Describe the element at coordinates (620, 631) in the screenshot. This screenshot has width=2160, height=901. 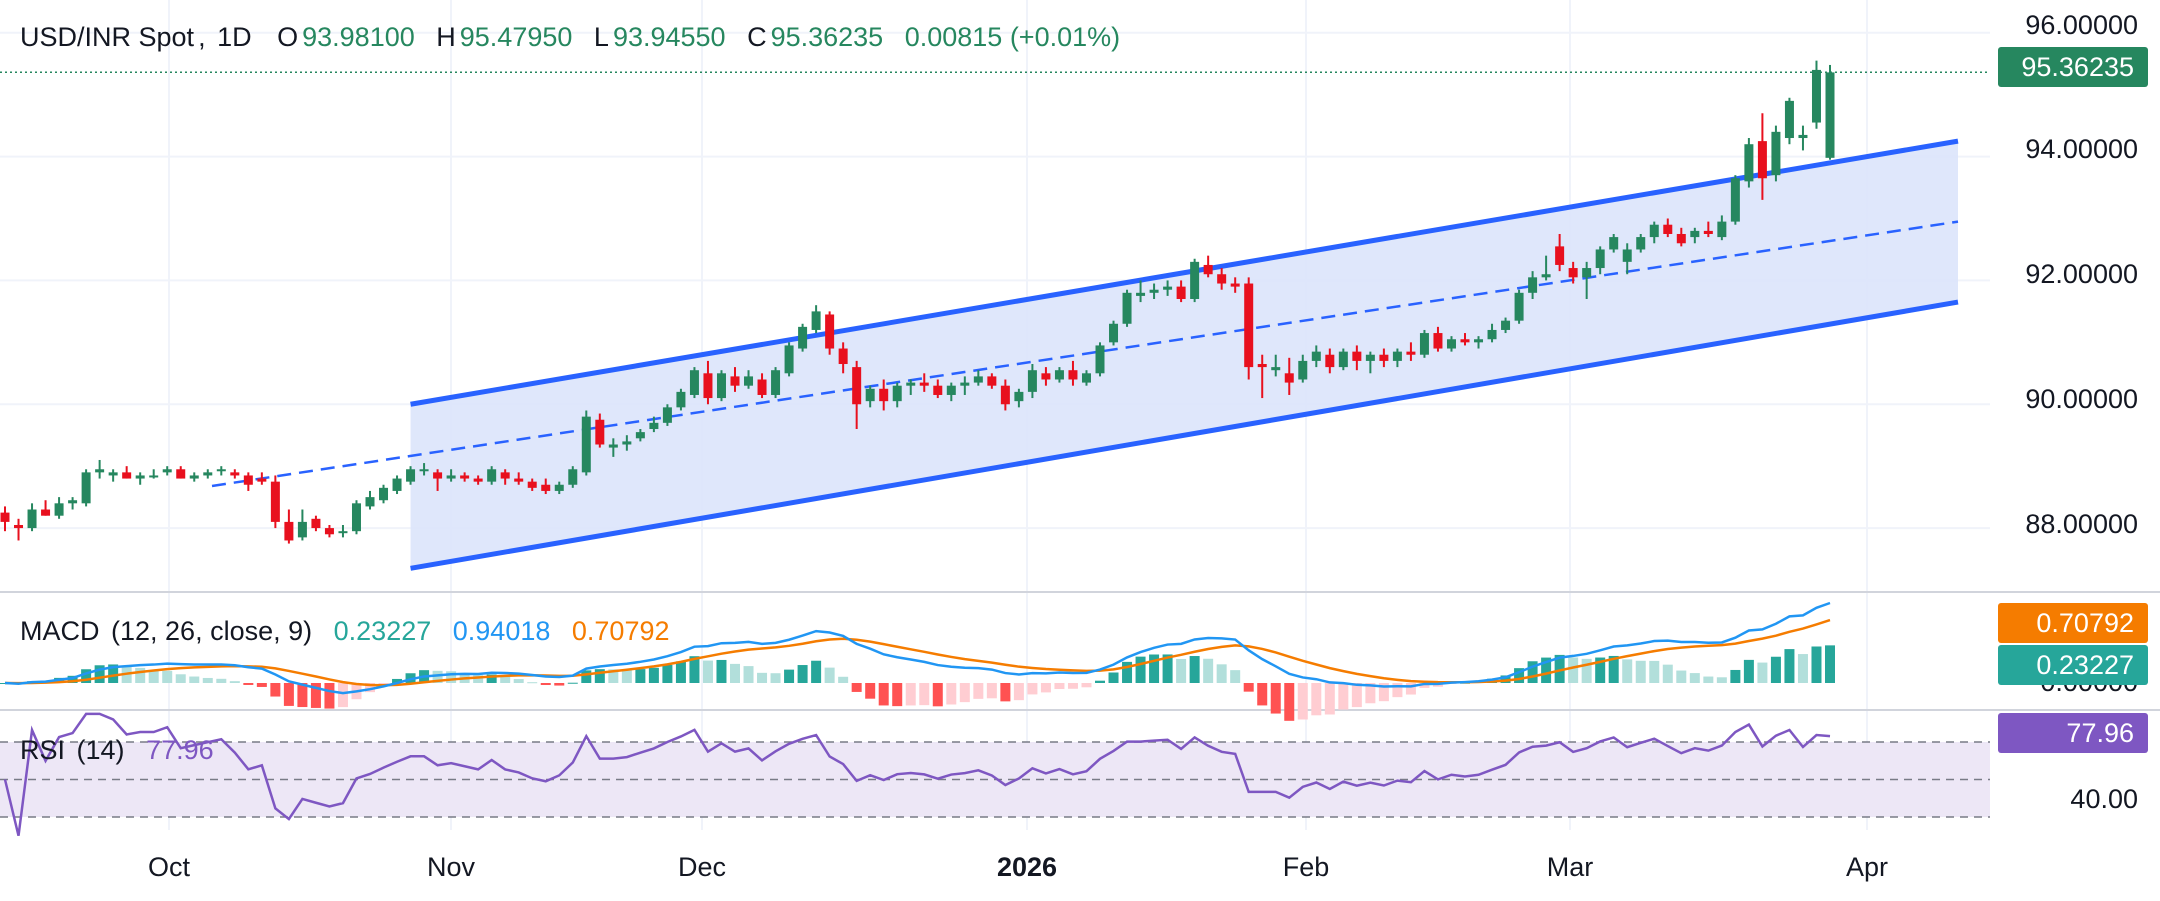
I see `macd-signal-value: 0.70792` at that location.